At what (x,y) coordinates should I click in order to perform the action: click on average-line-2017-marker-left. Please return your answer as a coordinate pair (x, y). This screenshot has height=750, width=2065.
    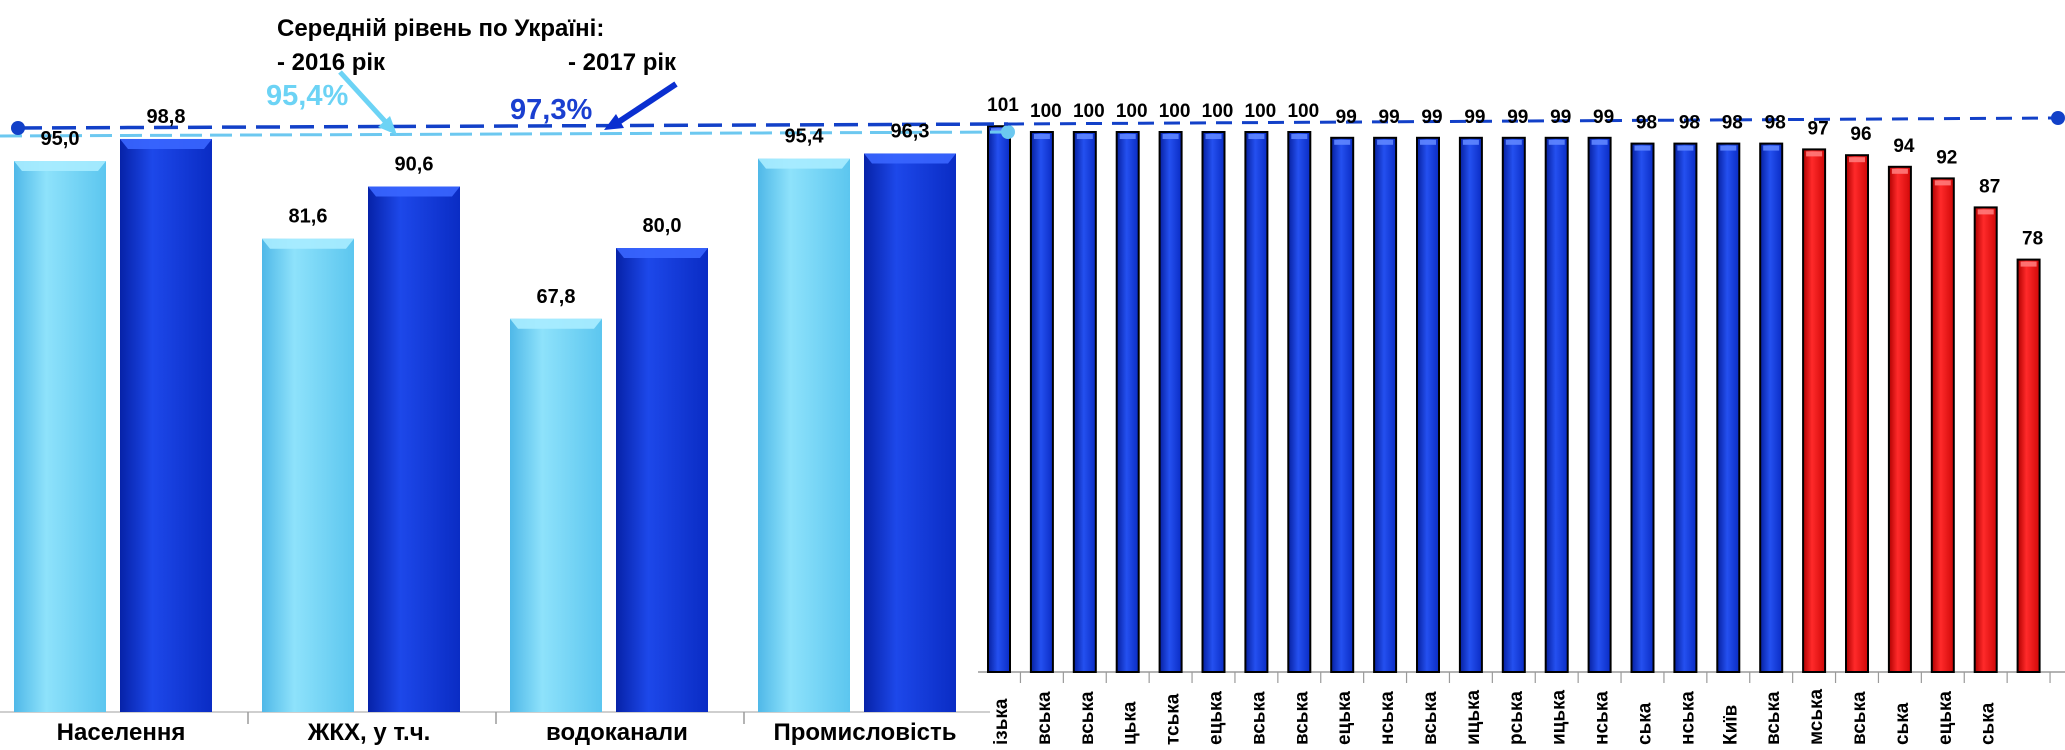
    Looking at the image, I should click on (18, 128).